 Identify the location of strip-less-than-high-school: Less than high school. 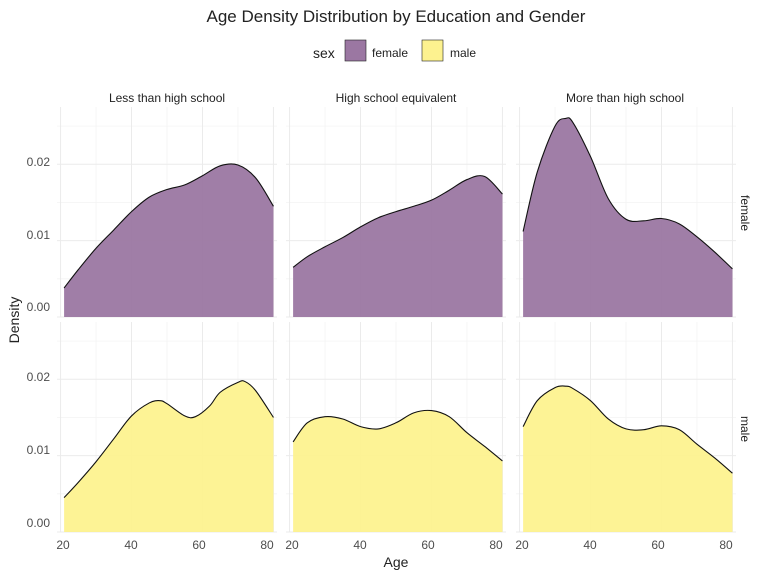
(167, 98).